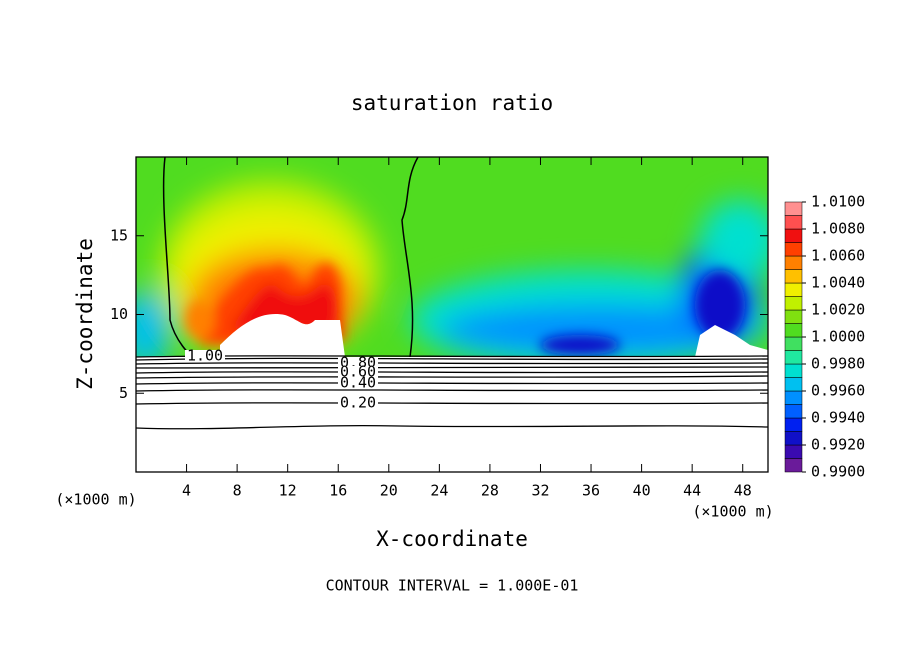  Describe the element at coordinates (838, 256) in the screenshot. I see `colorbar-label: 1.0060` at that location.